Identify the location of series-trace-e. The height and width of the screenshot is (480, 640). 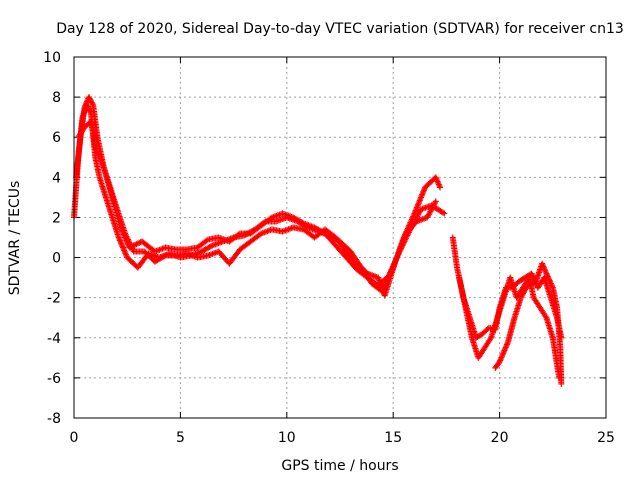
(509, 327).